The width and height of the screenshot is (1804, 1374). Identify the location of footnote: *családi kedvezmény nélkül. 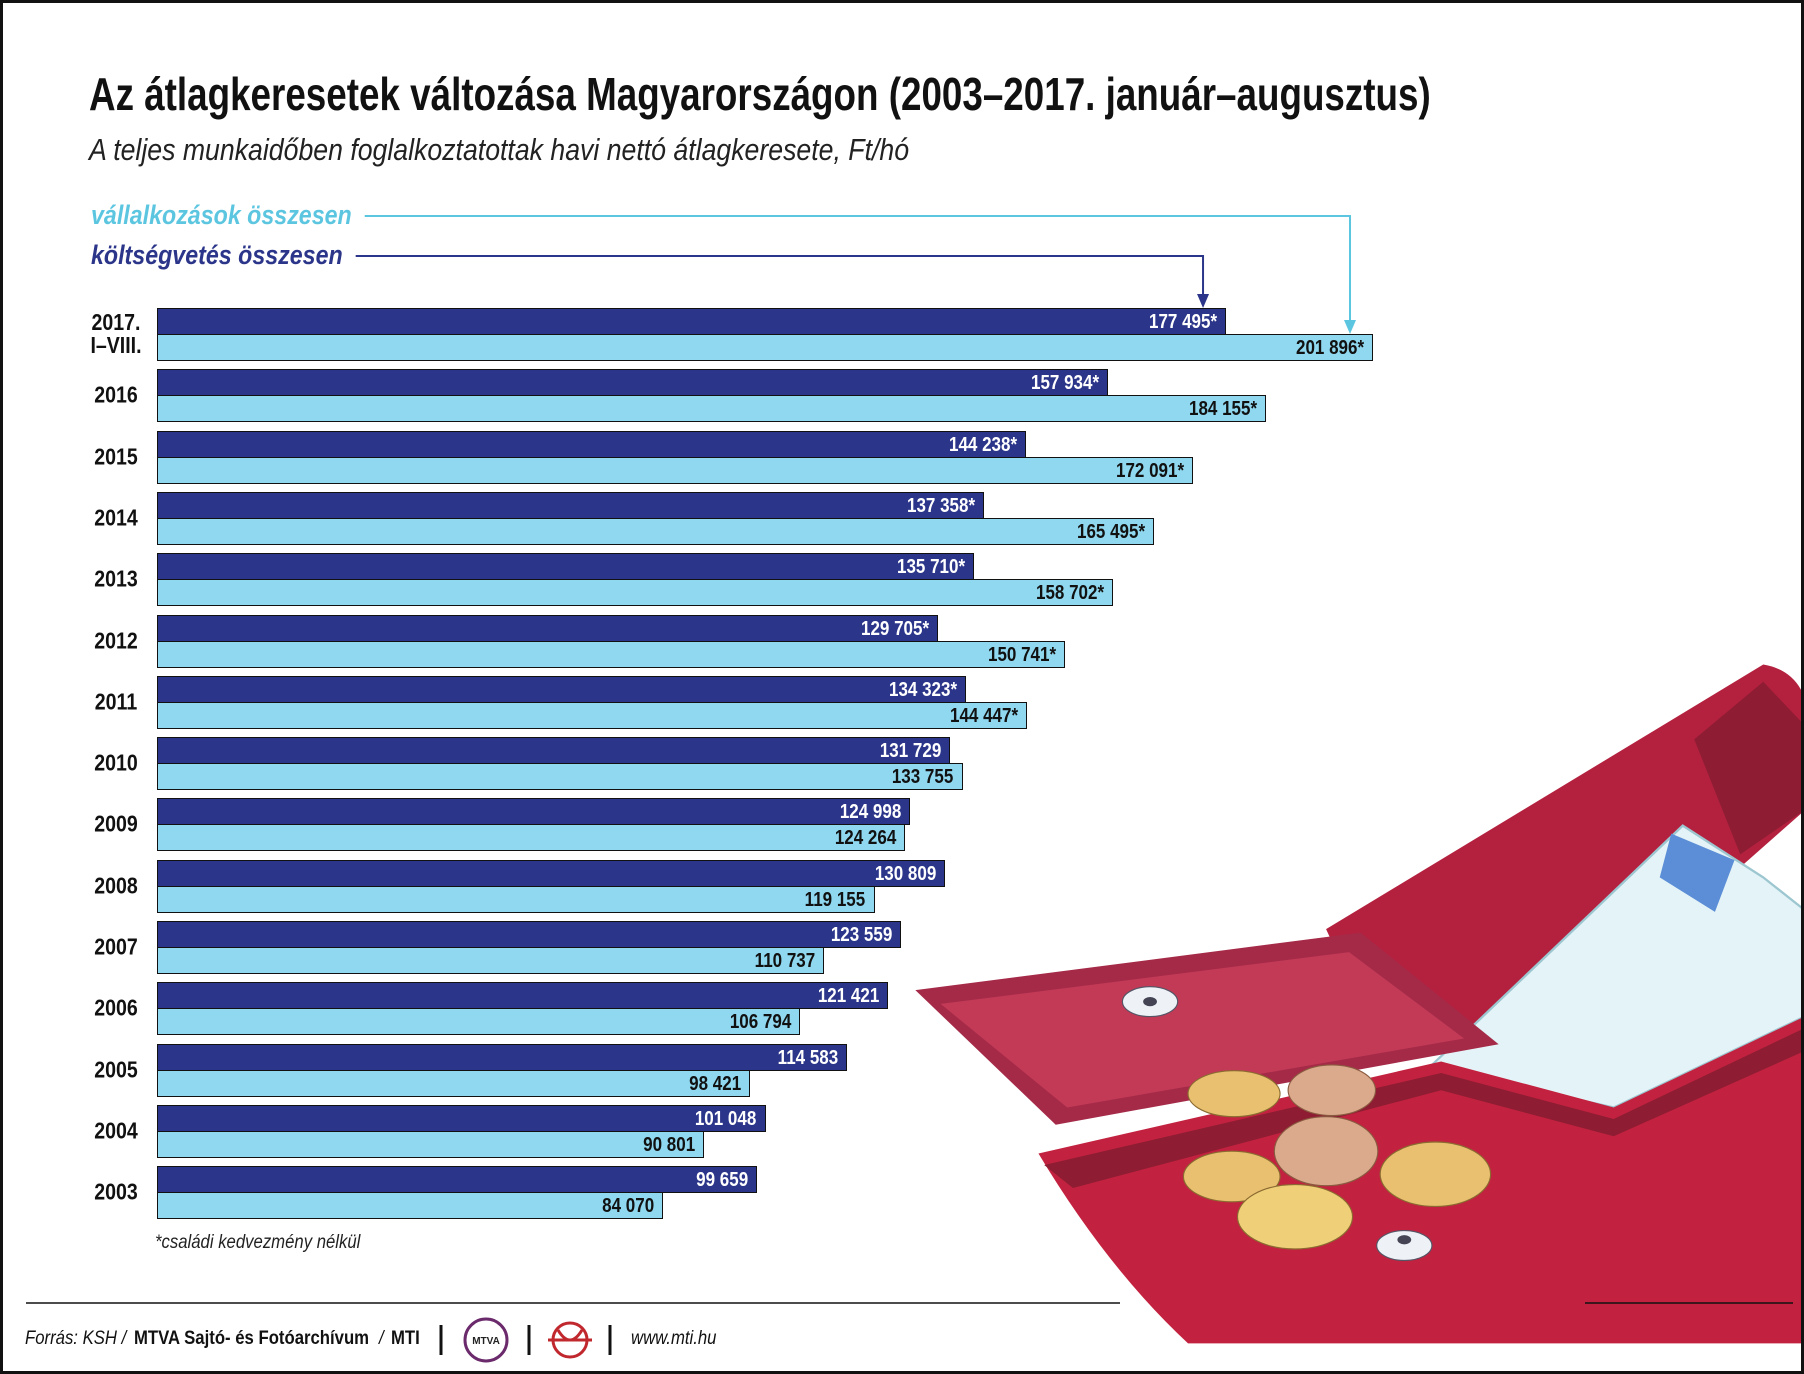
(258, 1242).